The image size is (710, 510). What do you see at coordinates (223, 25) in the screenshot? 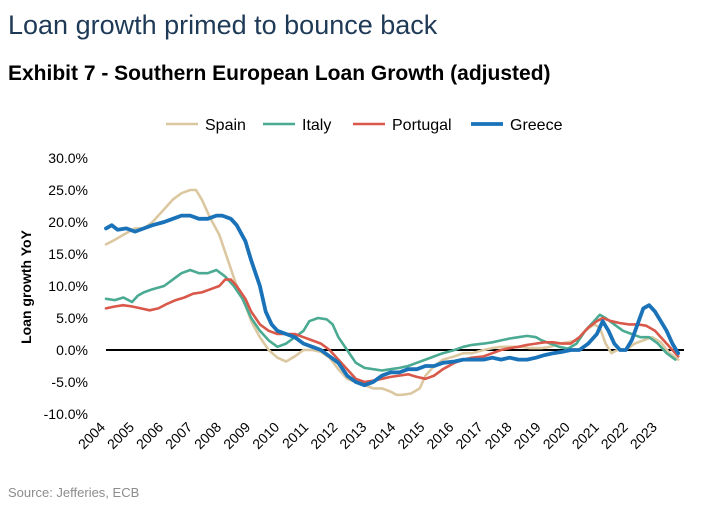
I see `page-headline: Loan growth primed to bounce back` at bounding box center [223, 25].